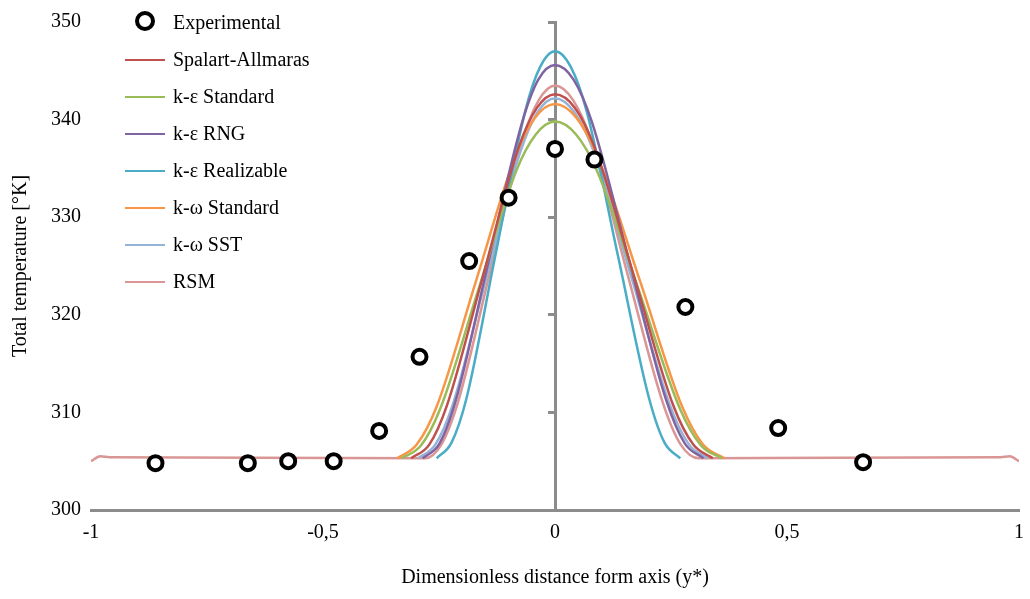 The image size is (1030, 599). I want to click on x-tick-label: 0, so click(555, 531).